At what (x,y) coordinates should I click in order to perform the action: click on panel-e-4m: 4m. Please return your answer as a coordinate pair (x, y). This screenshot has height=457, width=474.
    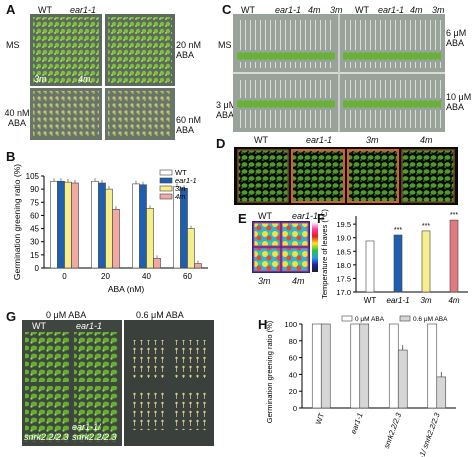
    Looking at the image, I should click on (298, 281).